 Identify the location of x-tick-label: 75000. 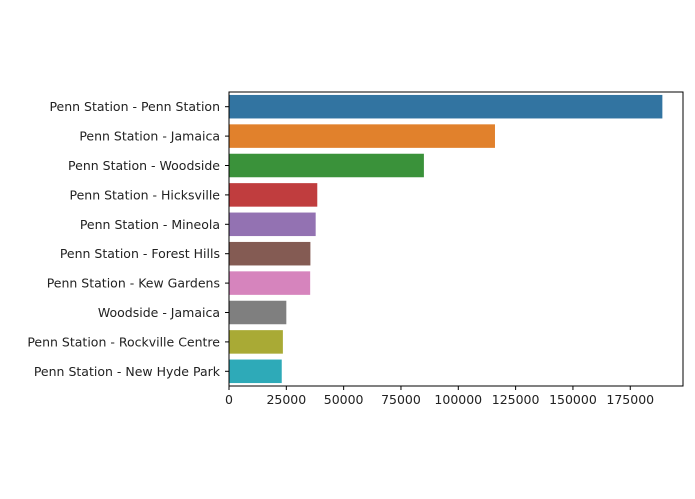
(401, 399).